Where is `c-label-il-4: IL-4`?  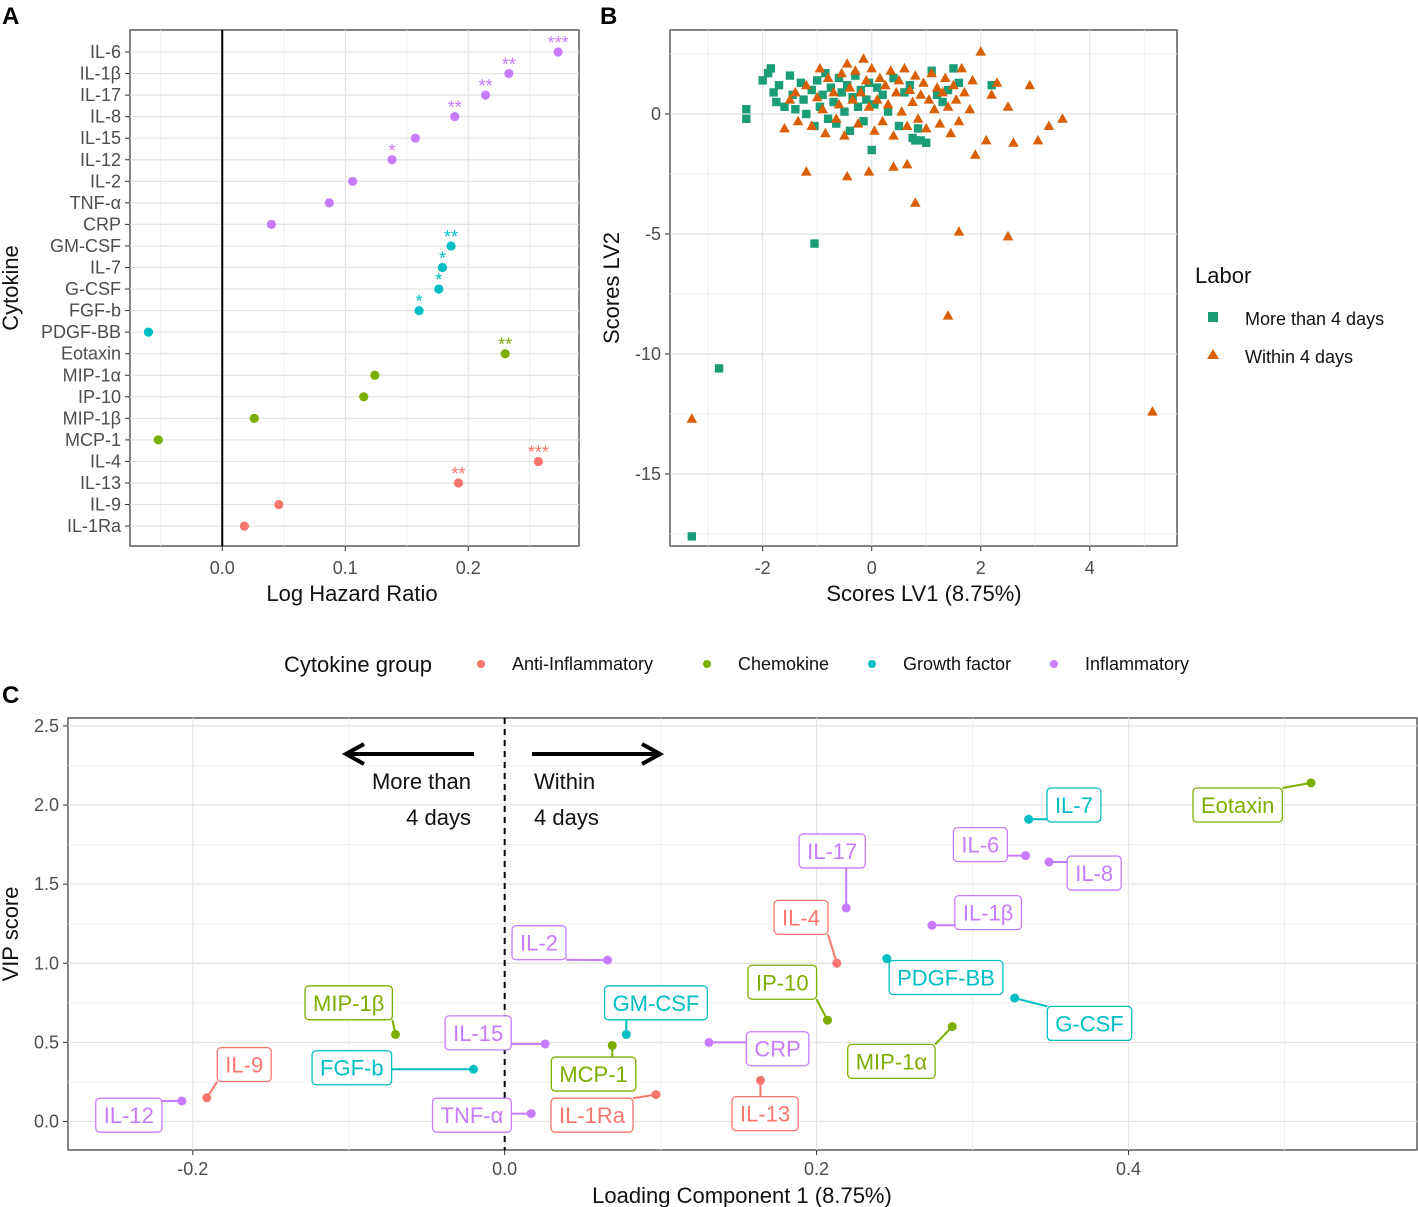 c-label-il-4: IL-4 is located at coordinates (801, 917).